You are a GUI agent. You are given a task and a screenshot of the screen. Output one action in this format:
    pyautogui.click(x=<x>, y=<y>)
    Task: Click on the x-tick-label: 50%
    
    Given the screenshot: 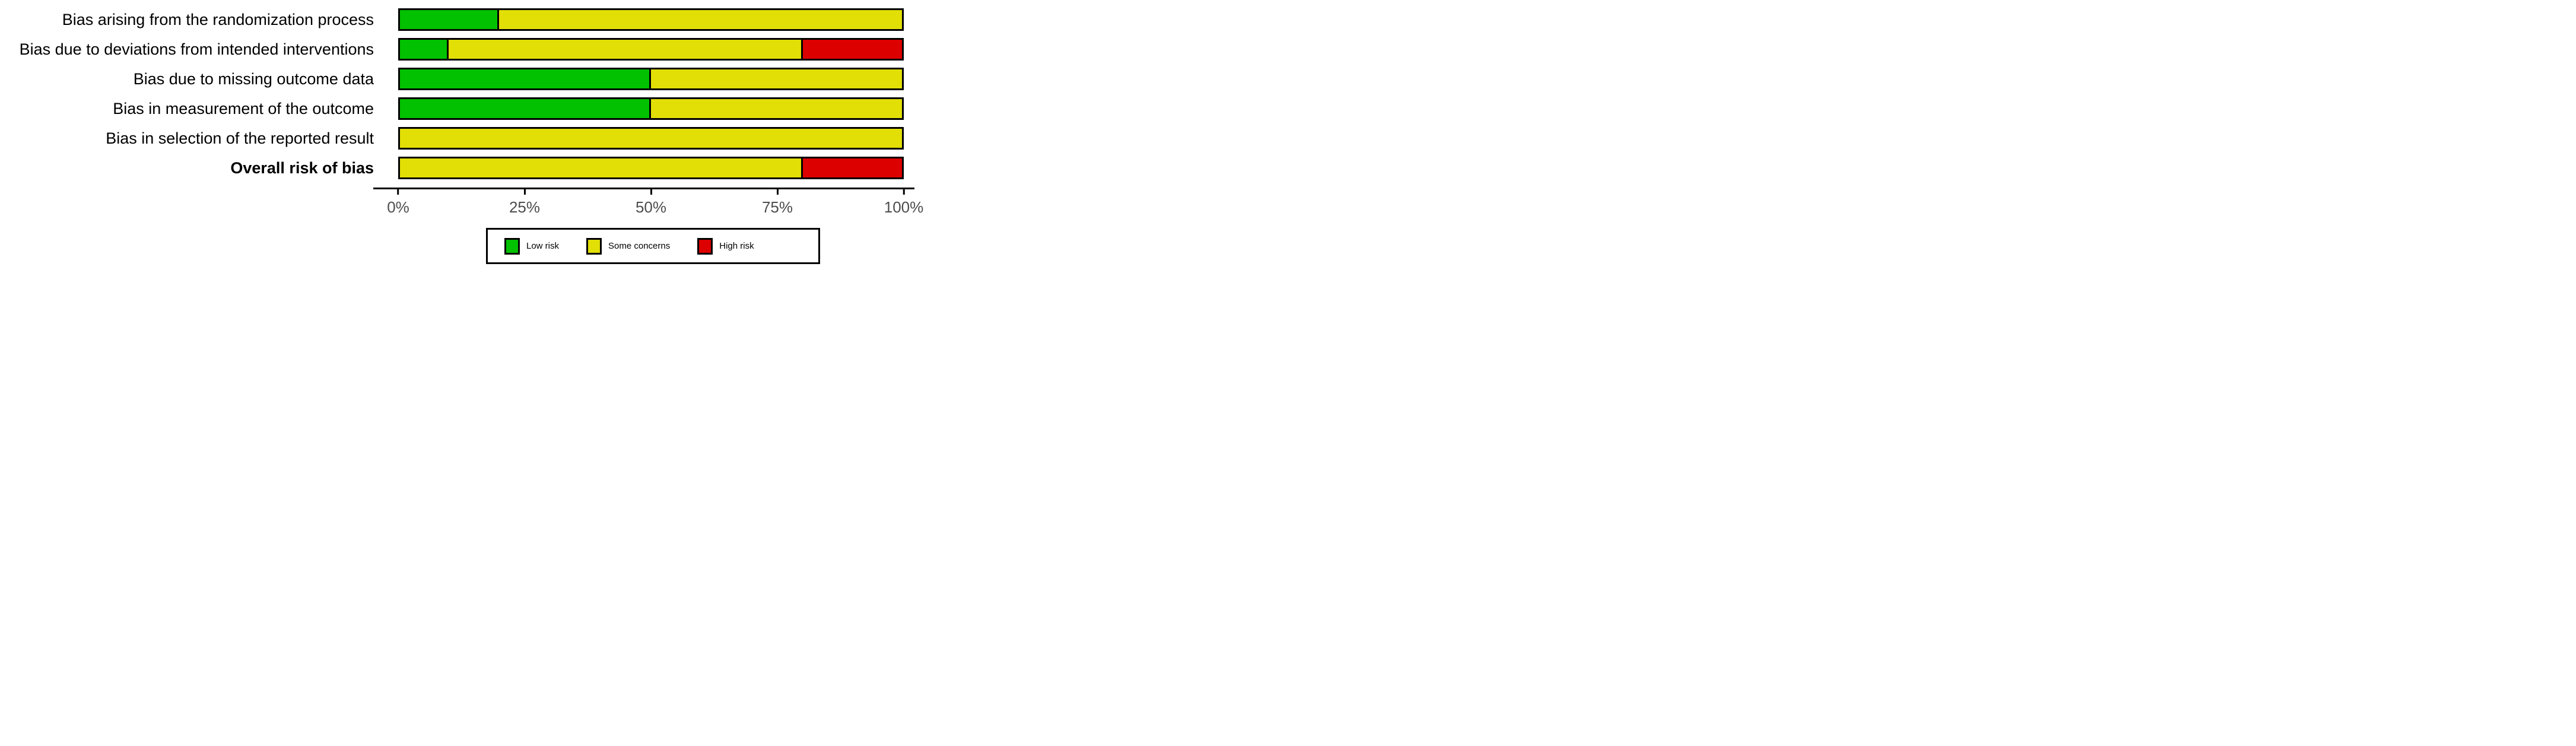 What is the action you would take?
    pyautogui.click(x=651, y=207)
    